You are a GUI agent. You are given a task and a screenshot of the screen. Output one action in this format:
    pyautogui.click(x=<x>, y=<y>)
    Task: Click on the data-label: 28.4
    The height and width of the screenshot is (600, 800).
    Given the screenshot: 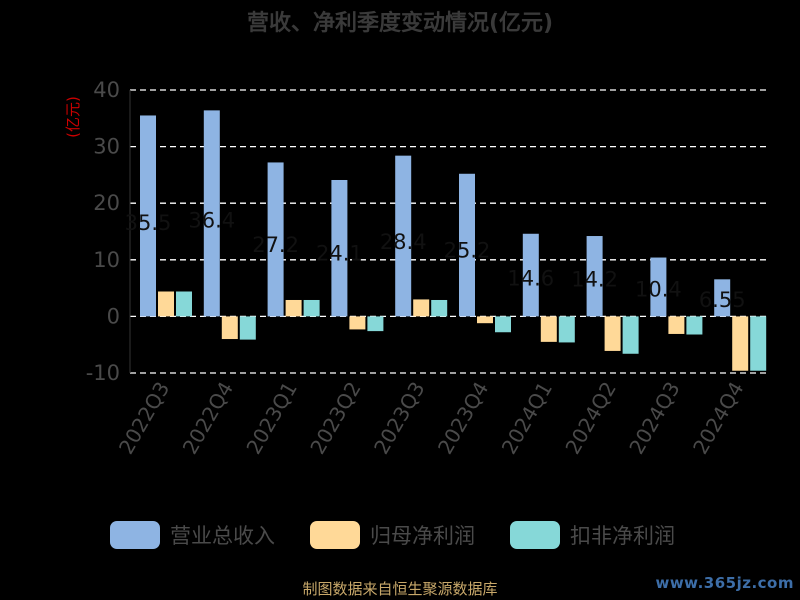 What is the action you would take?
    pyautogui.click(x=403, y=242)
    